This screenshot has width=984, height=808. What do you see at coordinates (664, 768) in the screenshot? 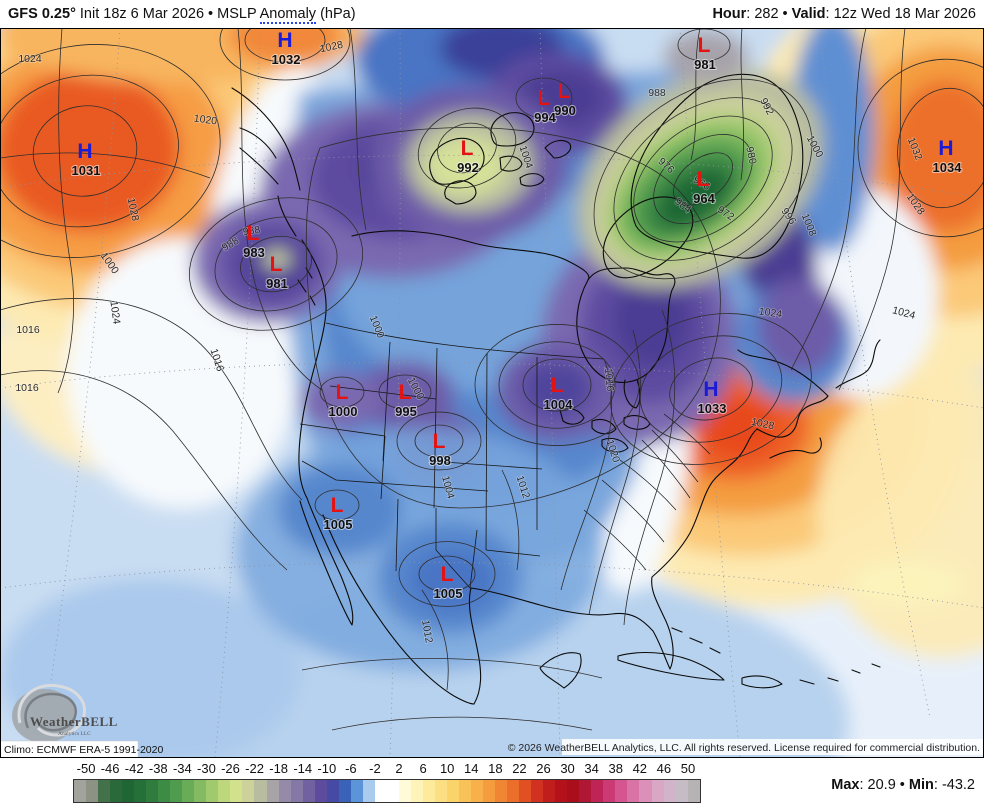
I see `colorbar-tick-label: 46` at bounding box center [664, 768].